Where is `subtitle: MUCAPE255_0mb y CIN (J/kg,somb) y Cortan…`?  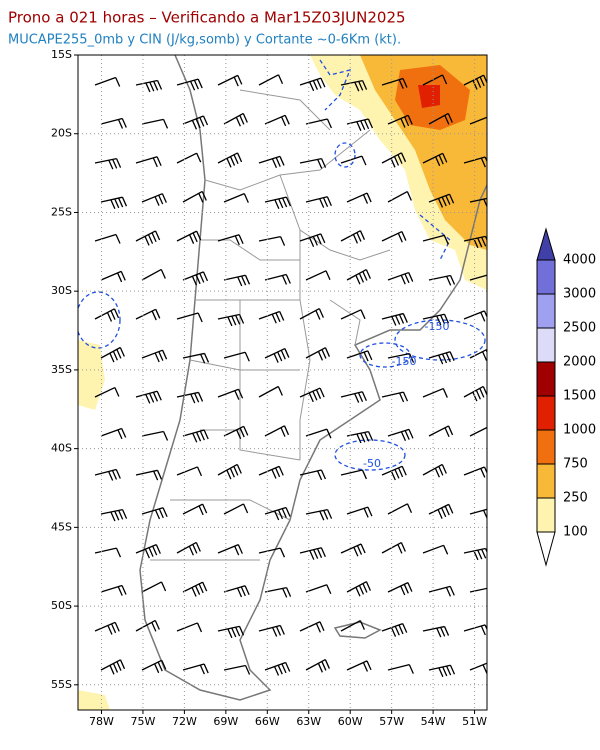 subtitle: MUCAPE255_0mb y CIN (J/kg,somb) y Cortan… is located at coordinates (204, 40).